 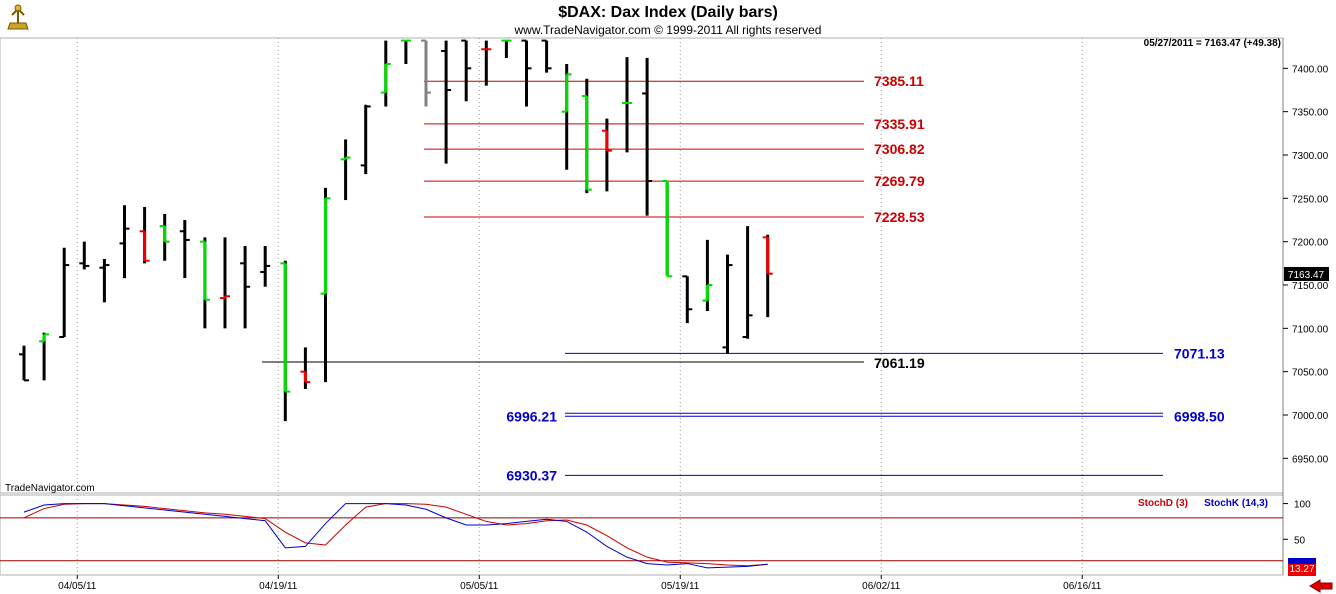 What do you see at coordinates (1199, 416) in the screenshot?
I see `support-label-right: 6998.50` at bounding box center [1199, 416].